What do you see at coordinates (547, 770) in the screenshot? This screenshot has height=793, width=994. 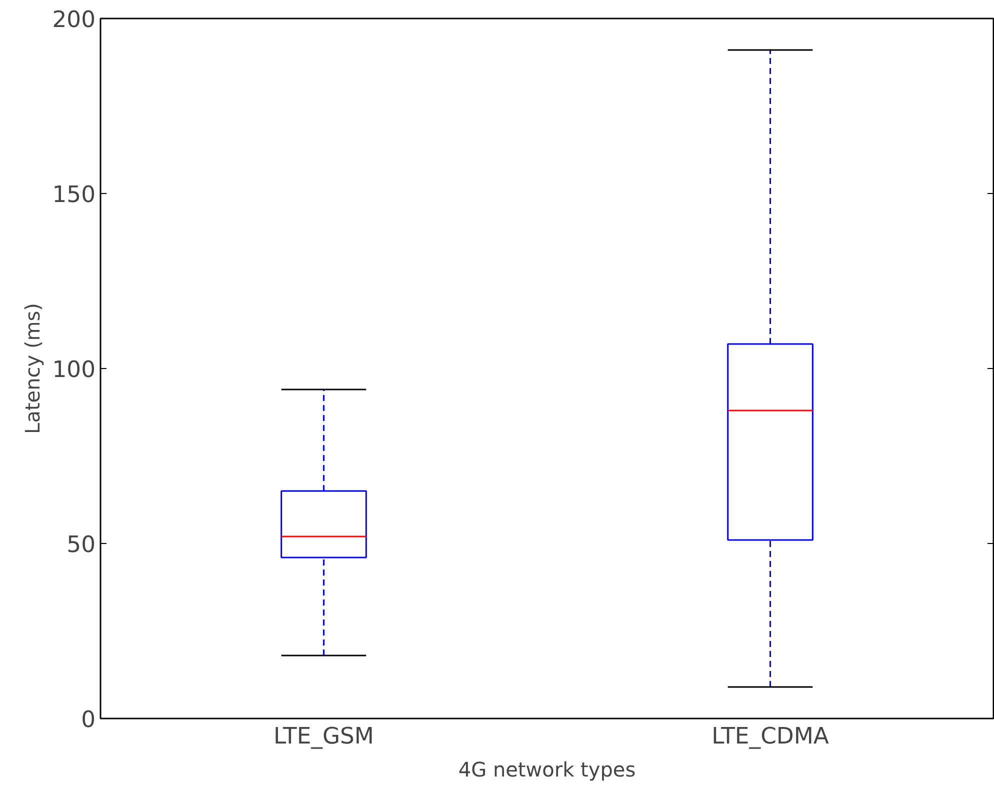 I see `x-axis-title: 4G network types` at bounding box center [547, 770].